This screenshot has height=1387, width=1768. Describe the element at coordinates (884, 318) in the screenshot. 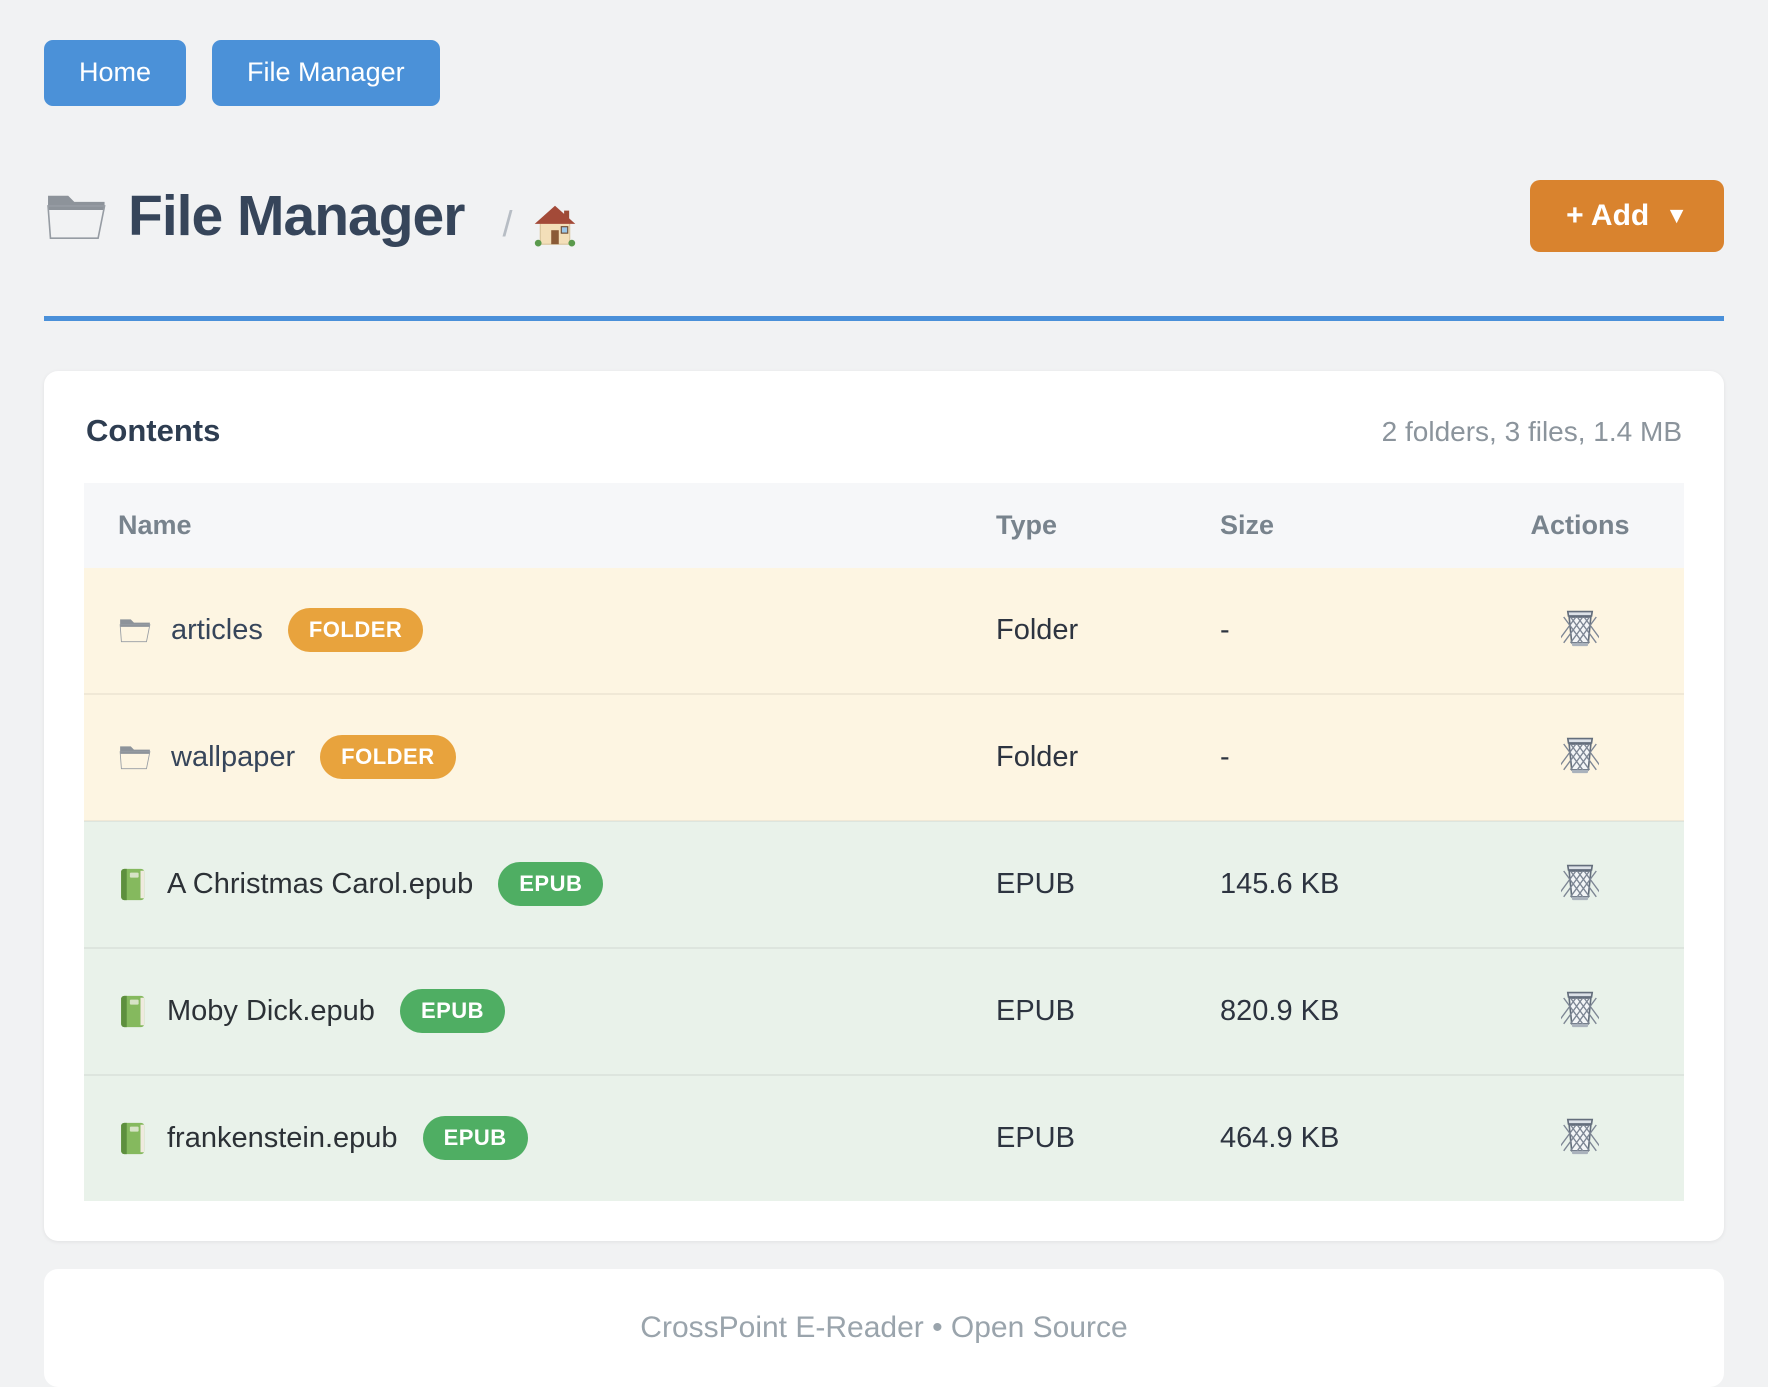

I see `accent-divider` at that location.